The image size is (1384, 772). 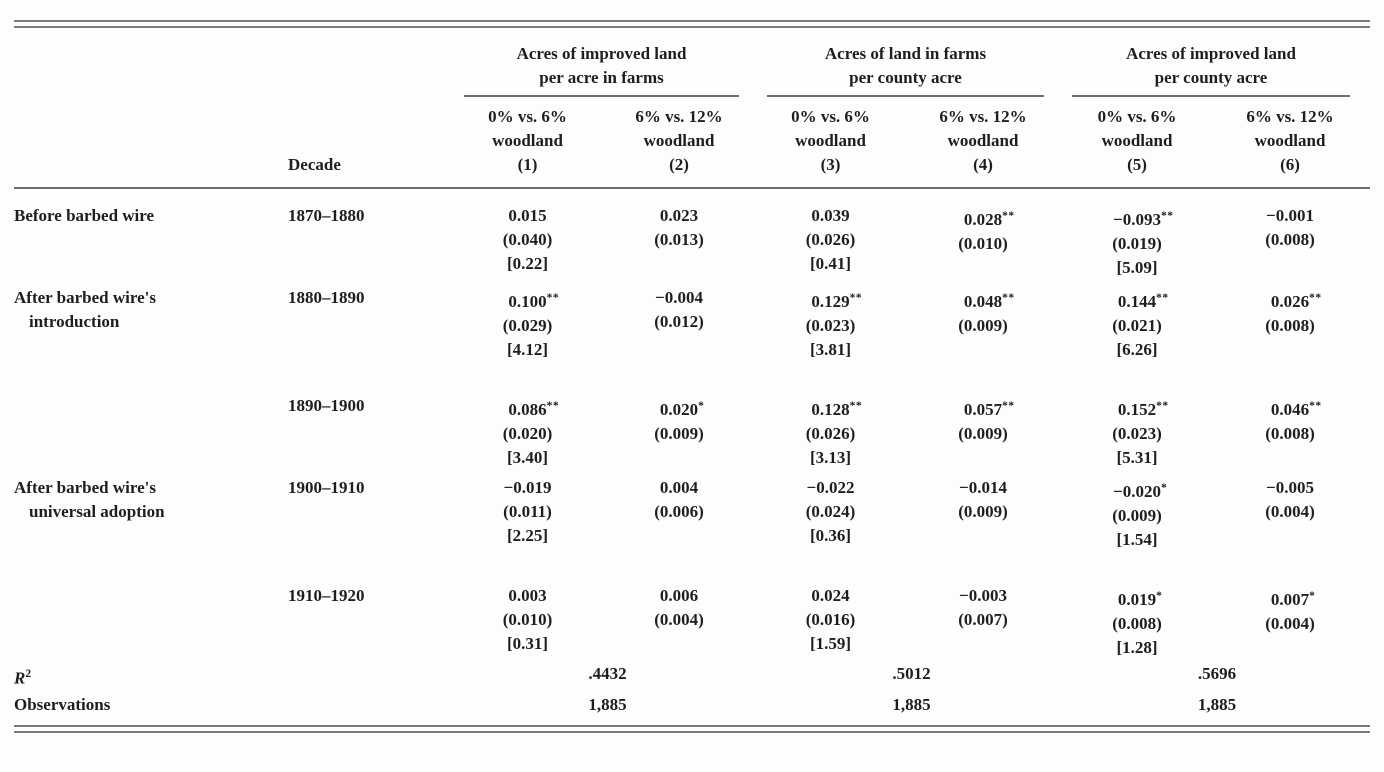 What do you see at coordinates (679, 239) in the screenshot?
I see `standard-error: (0.013)` at bounding box center [679, 239].